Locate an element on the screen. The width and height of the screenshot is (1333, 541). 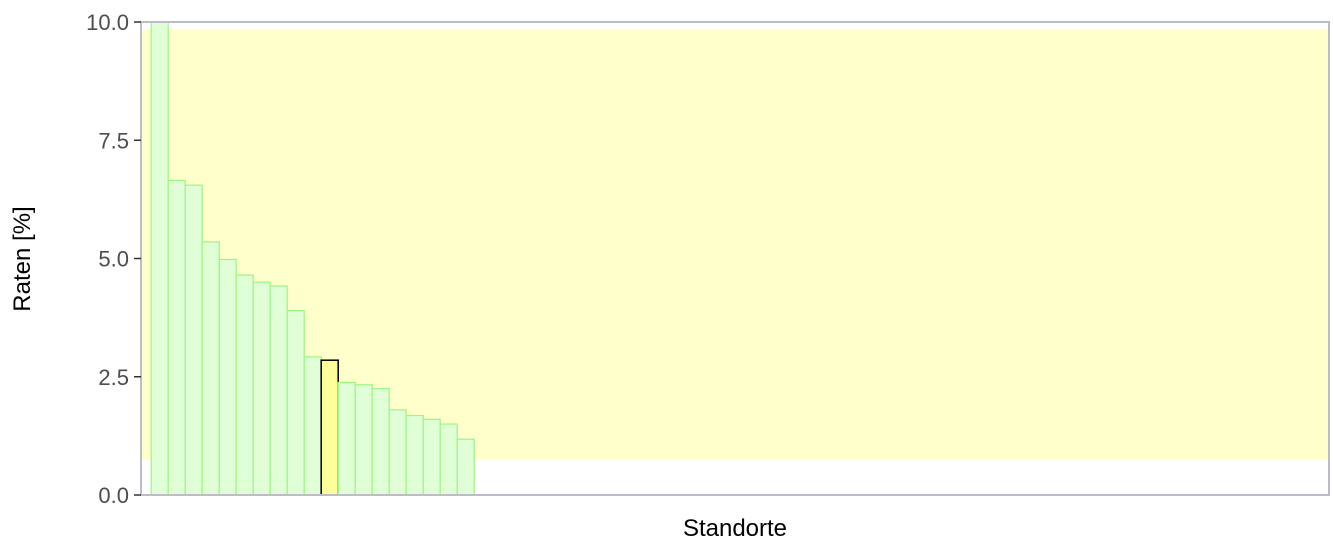
y-tick-label: 7.5 is located at coordinates (113, 140).